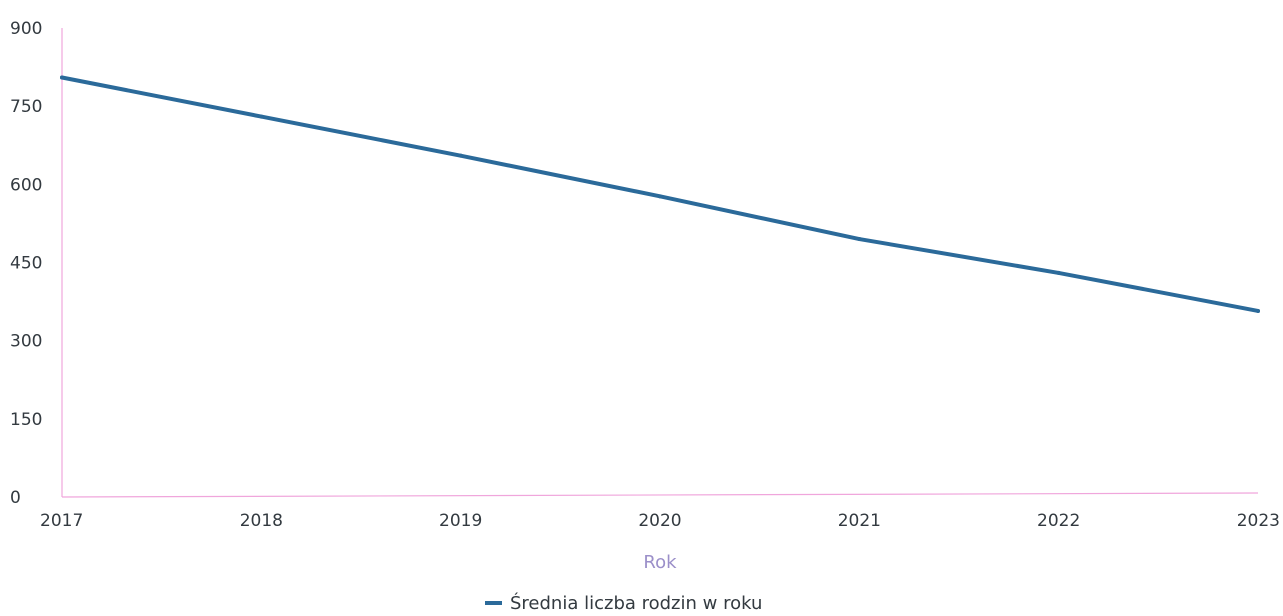 The height and width of the screenshot is (616, 1283). Describe the element at coordinates (460, 155) in the screenshot. I see `data-point-2019` at that location.